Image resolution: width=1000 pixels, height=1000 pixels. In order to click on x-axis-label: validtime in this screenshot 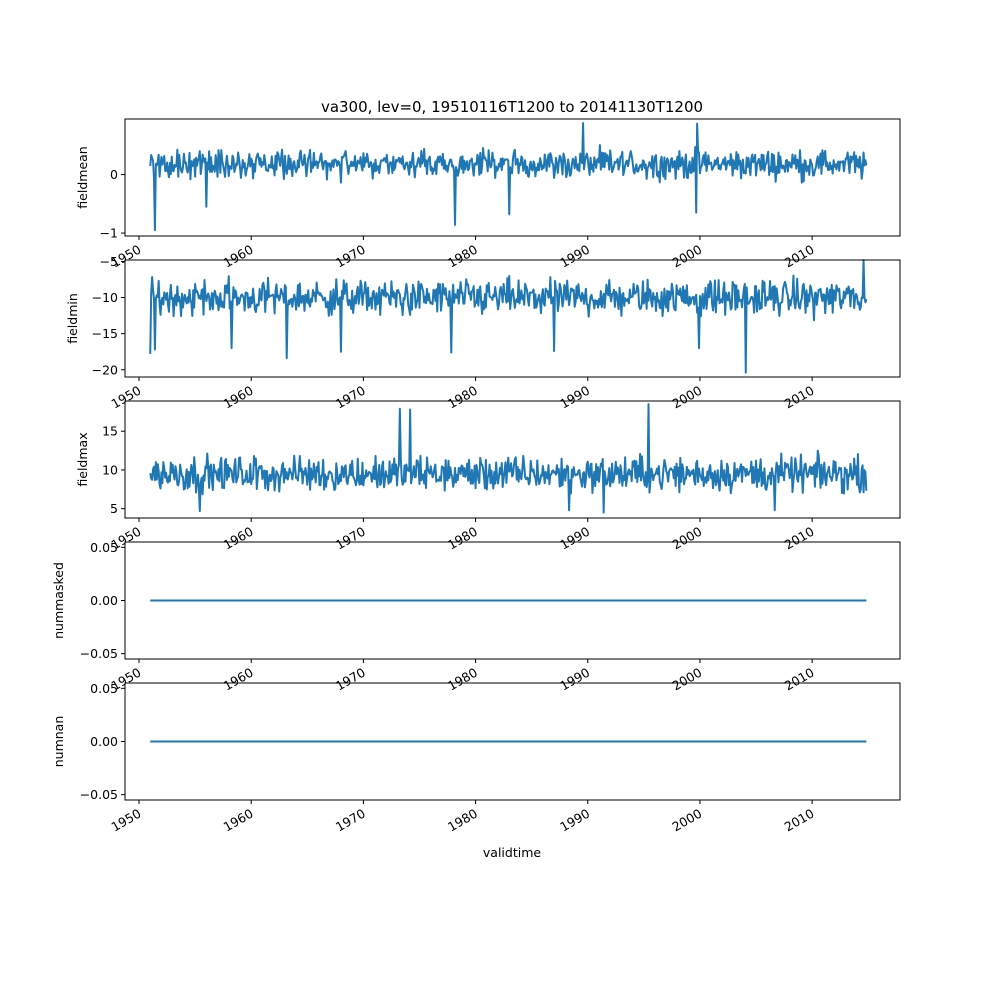, I will do `click(512, 852)`.